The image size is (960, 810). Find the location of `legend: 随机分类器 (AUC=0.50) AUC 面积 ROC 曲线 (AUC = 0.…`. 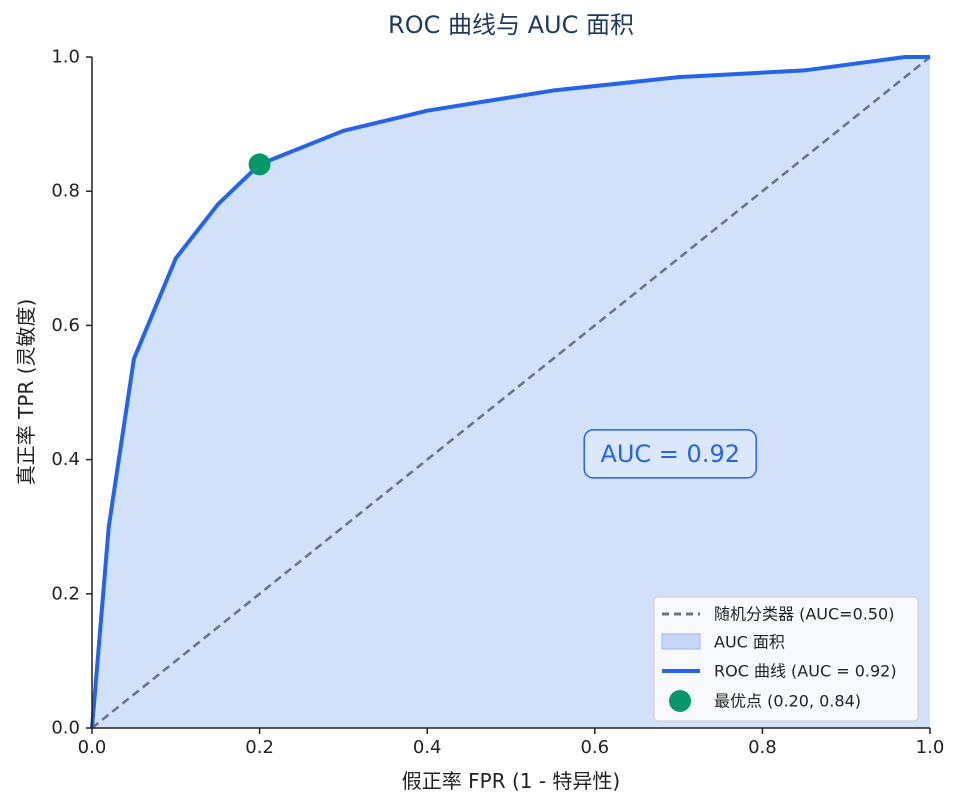

legend: 随机分类器 (AUC=0.50) AUC 面积 ROC 曲线 (AUC = 0.… is located at coordinates (786, 659).